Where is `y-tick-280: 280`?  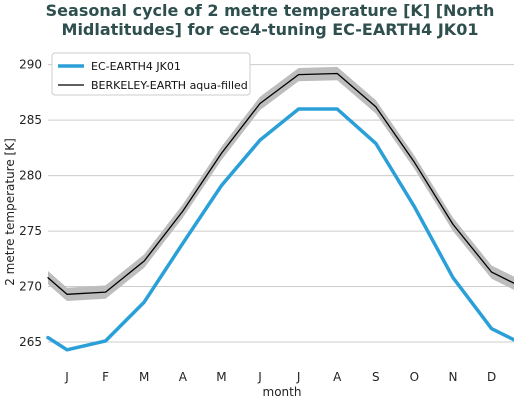 y-tick-280: 280 is located at coordinates (30, 176).